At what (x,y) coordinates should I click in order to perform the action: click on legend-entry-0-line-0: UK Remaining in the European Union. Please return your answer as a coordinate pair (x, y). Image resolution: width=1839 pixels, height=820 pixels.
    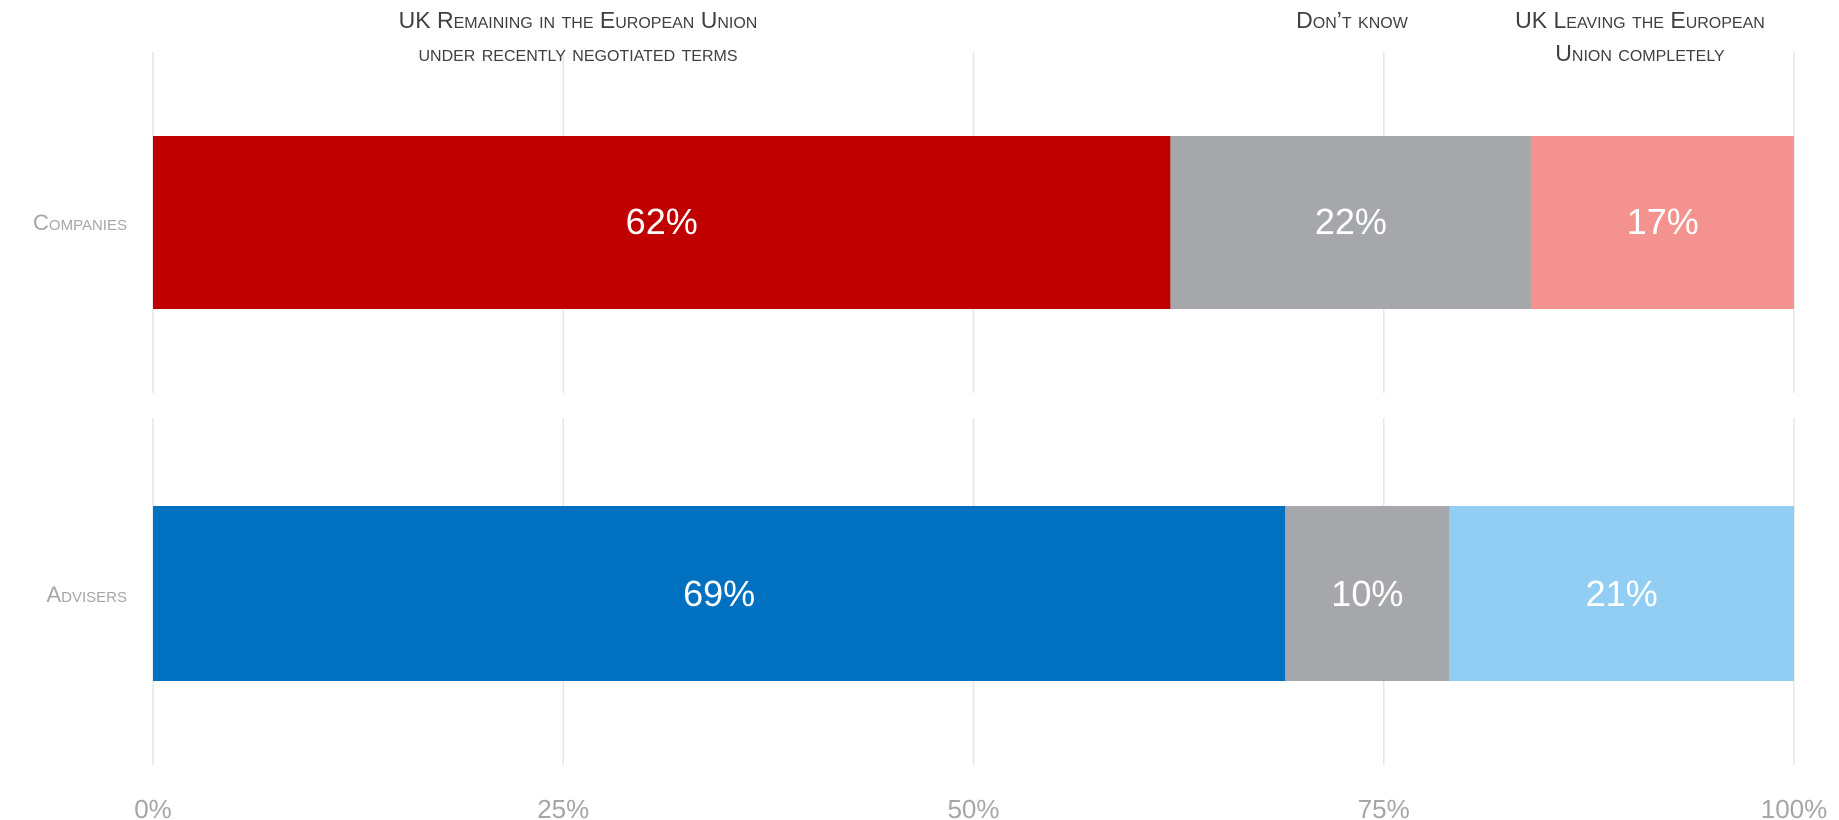
    Looking at the image, I should click on (578, 20).